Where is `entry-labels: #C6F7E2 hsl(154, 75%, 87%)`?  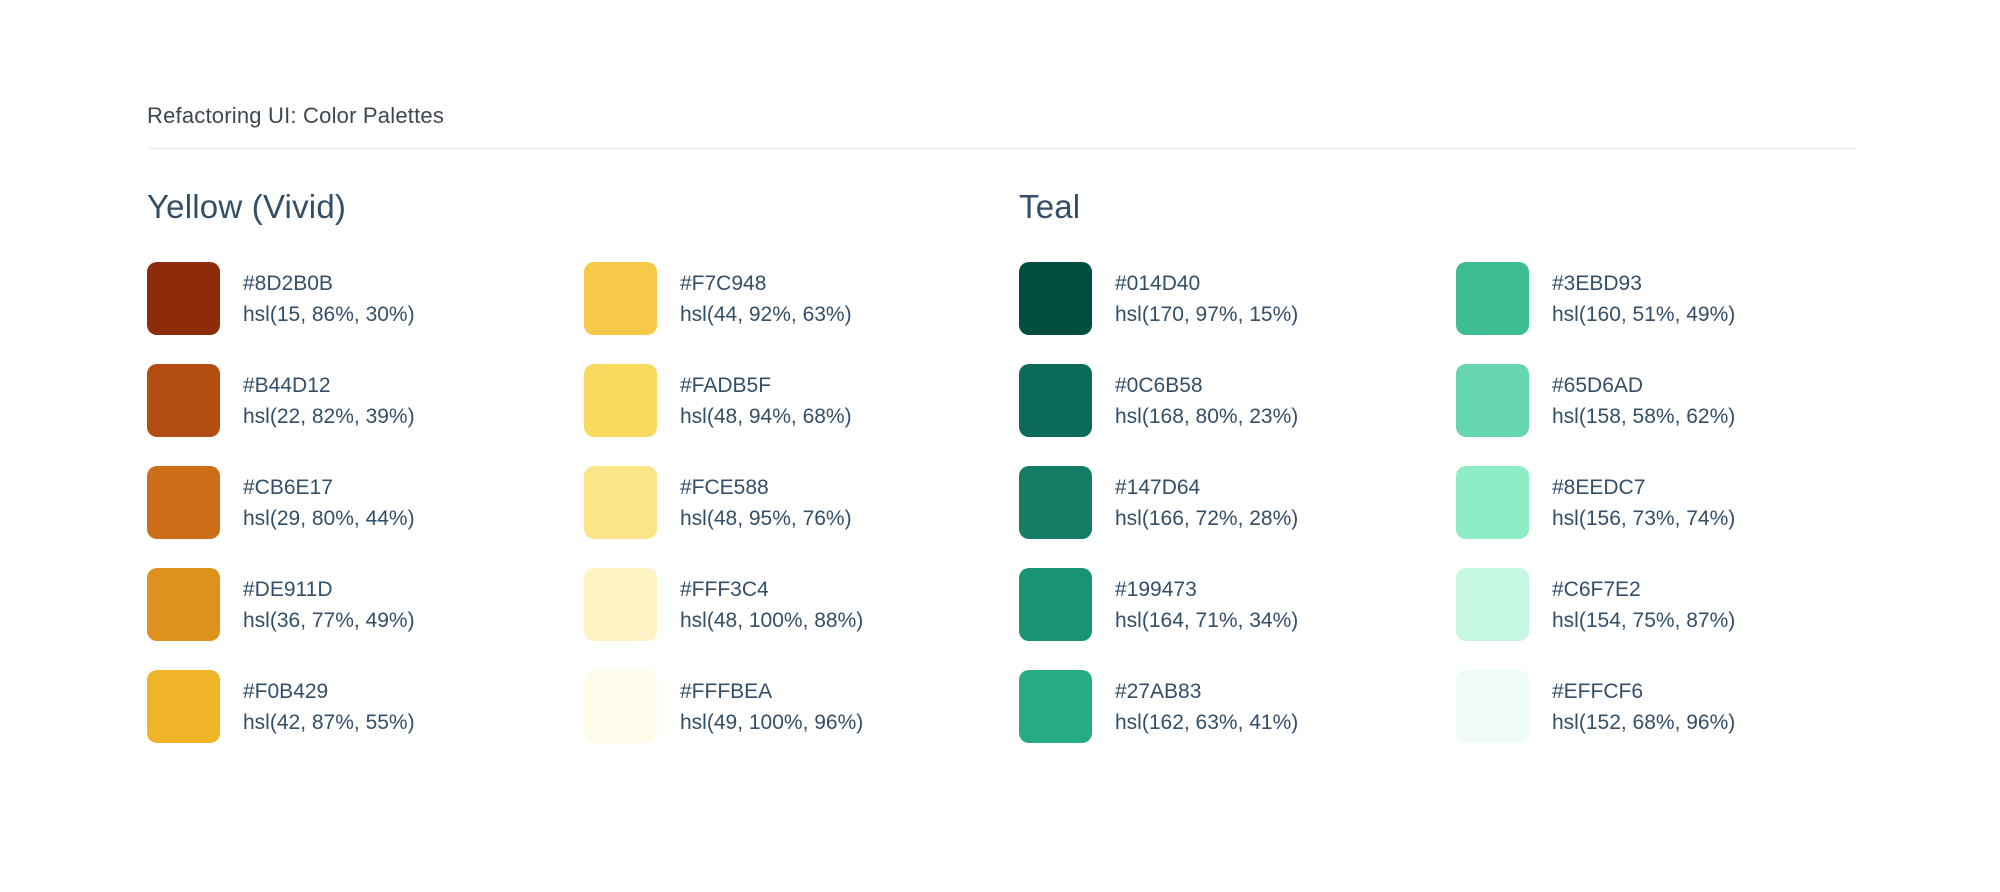
entry-labels: #C6F7E2 hsl(154, 75%, 87%) is located at coordinates (1643, 605).